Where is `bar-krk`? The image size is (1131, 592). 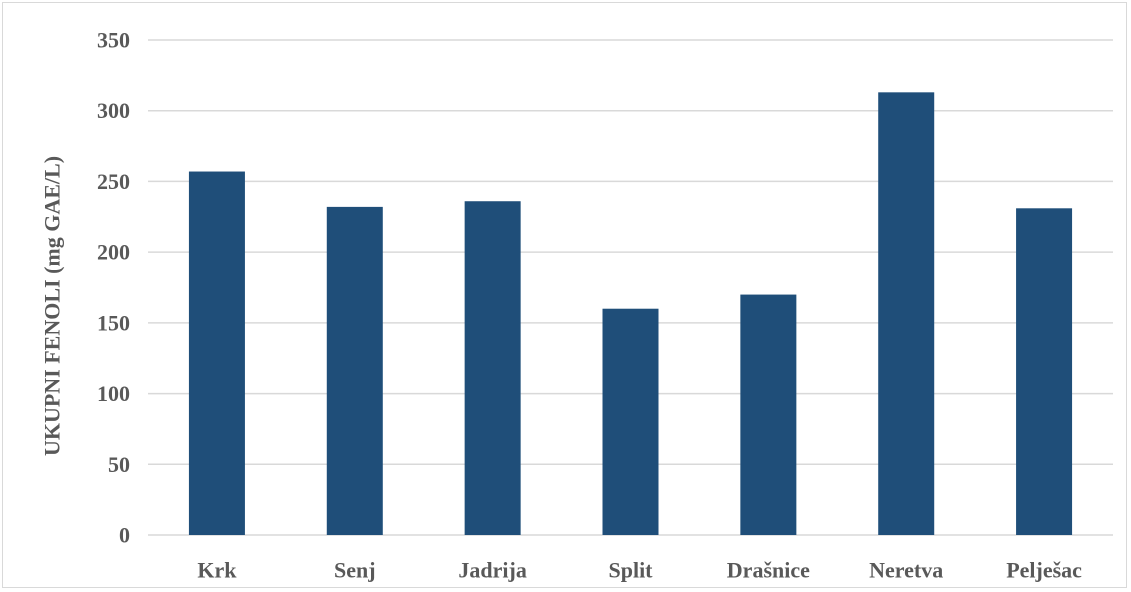
bar-krk is located at coordinates (216, 353).